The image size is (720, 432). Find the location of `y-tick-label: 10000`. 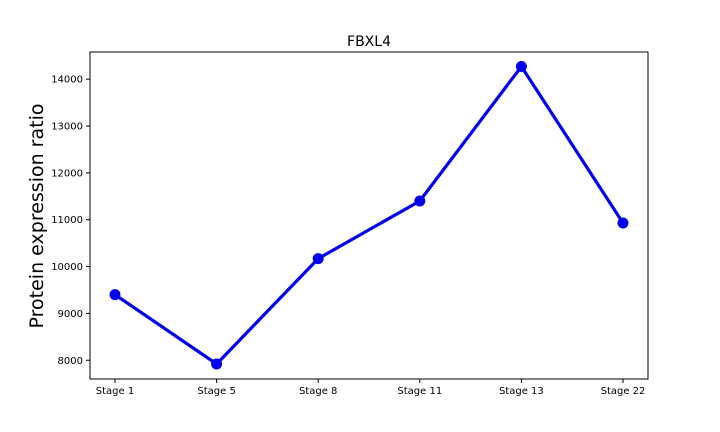

y-tick-label: 10000 is located at coordinates (67, 267).